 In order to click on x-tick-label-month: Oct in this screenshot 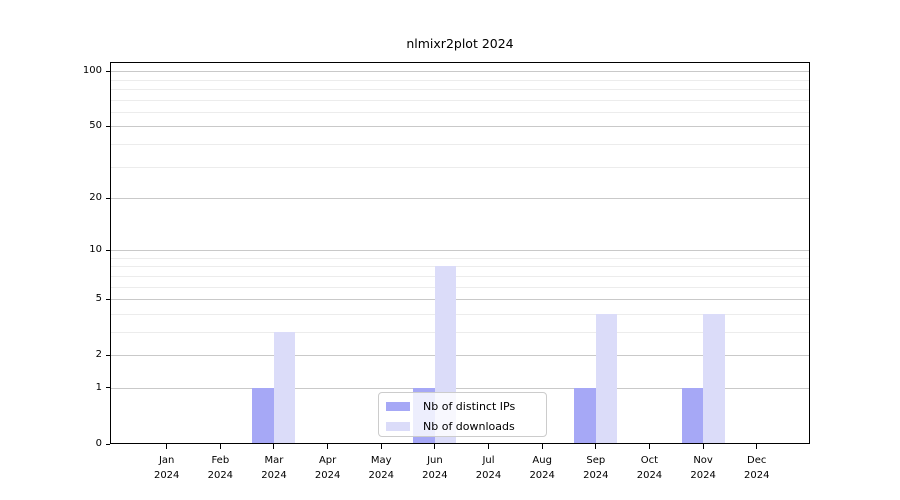, I will do `click(649, 460)`.